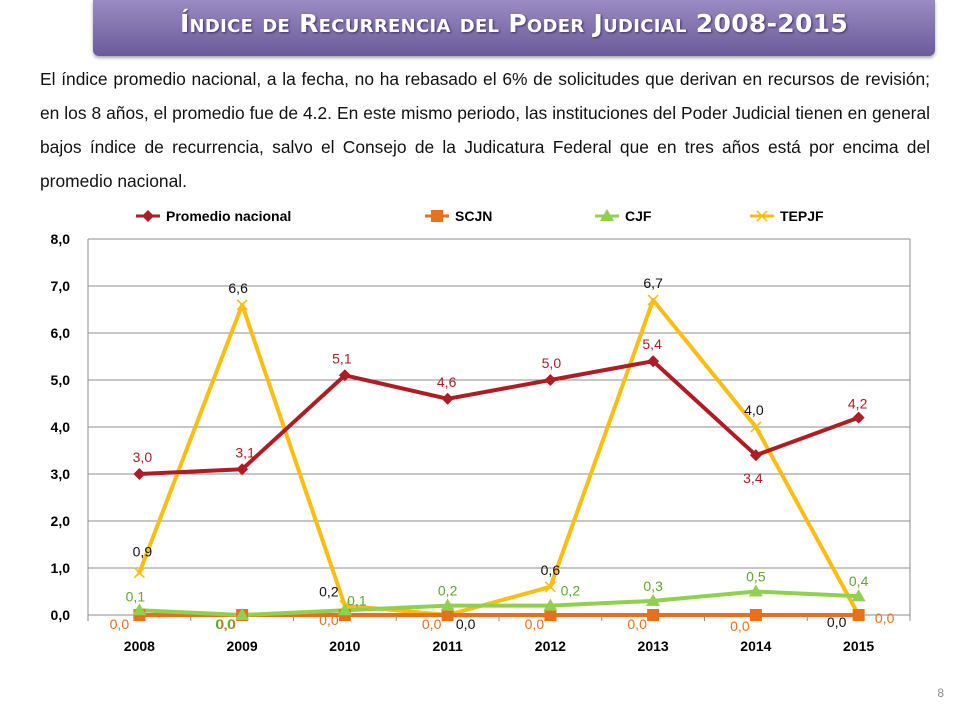  What do you see at coordinates (552, 363) in the screenshot?
I see `data-label: 5,0` at bounding box center [552, 363].